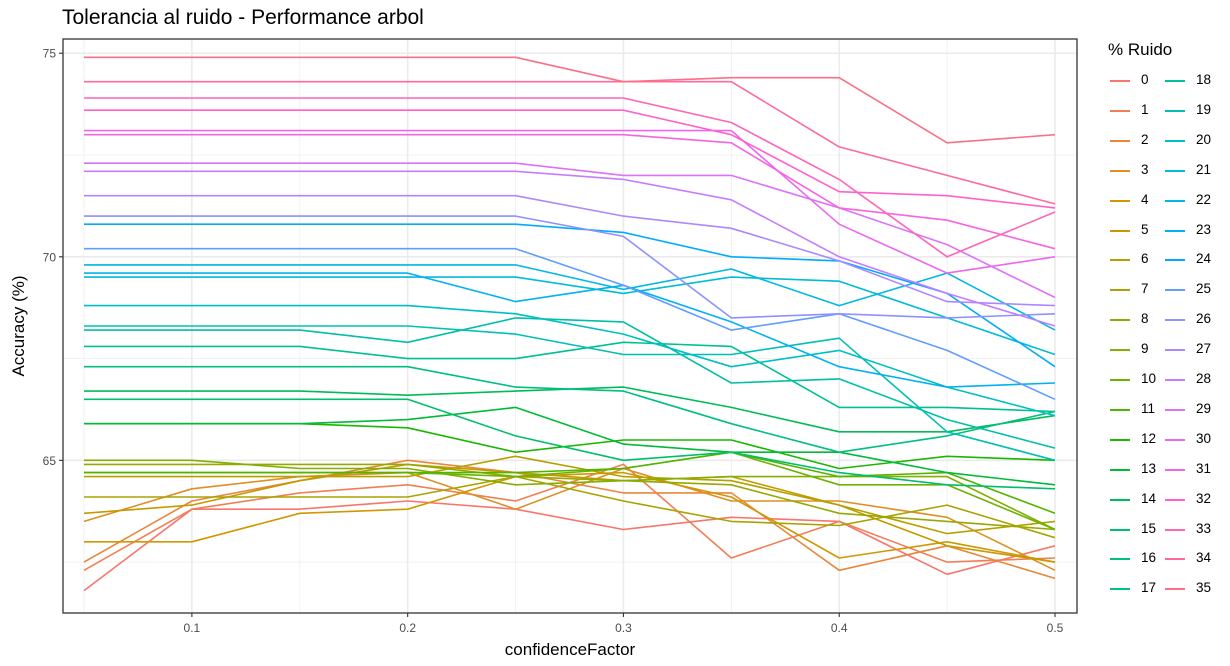  Describe the element at coordinates (1140, 49) in the screenshot. I see `legend-title: % Ruido` at that location.